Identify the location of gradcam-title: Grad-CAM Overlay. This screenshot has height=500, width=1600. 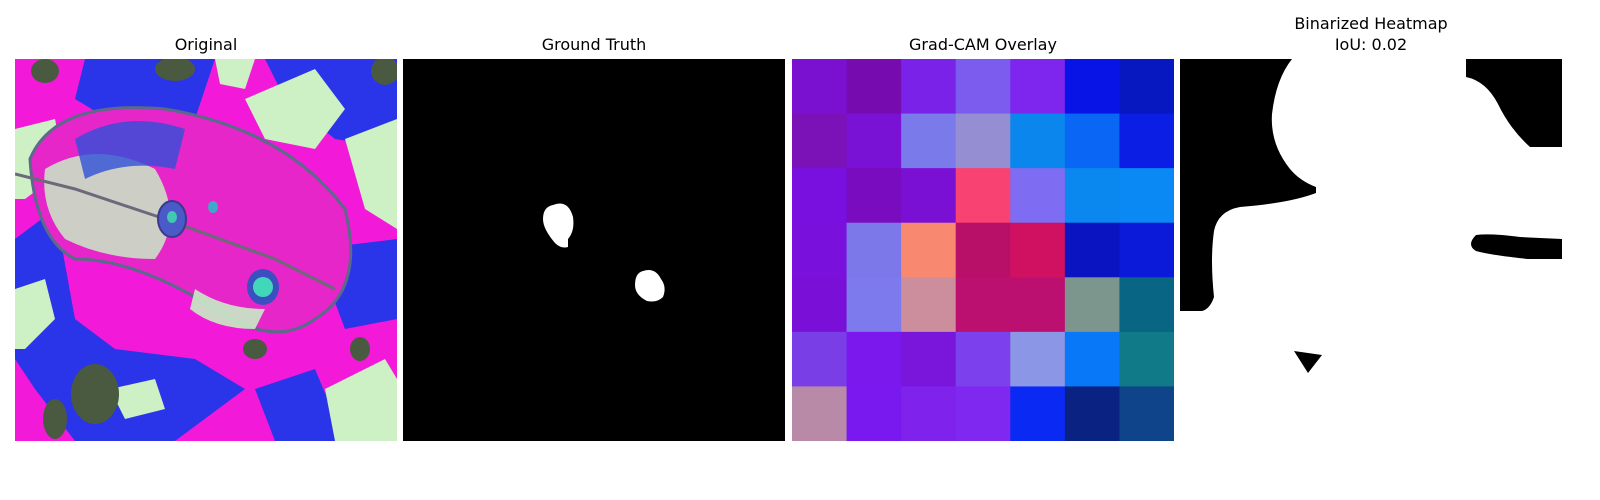
(983, 44).